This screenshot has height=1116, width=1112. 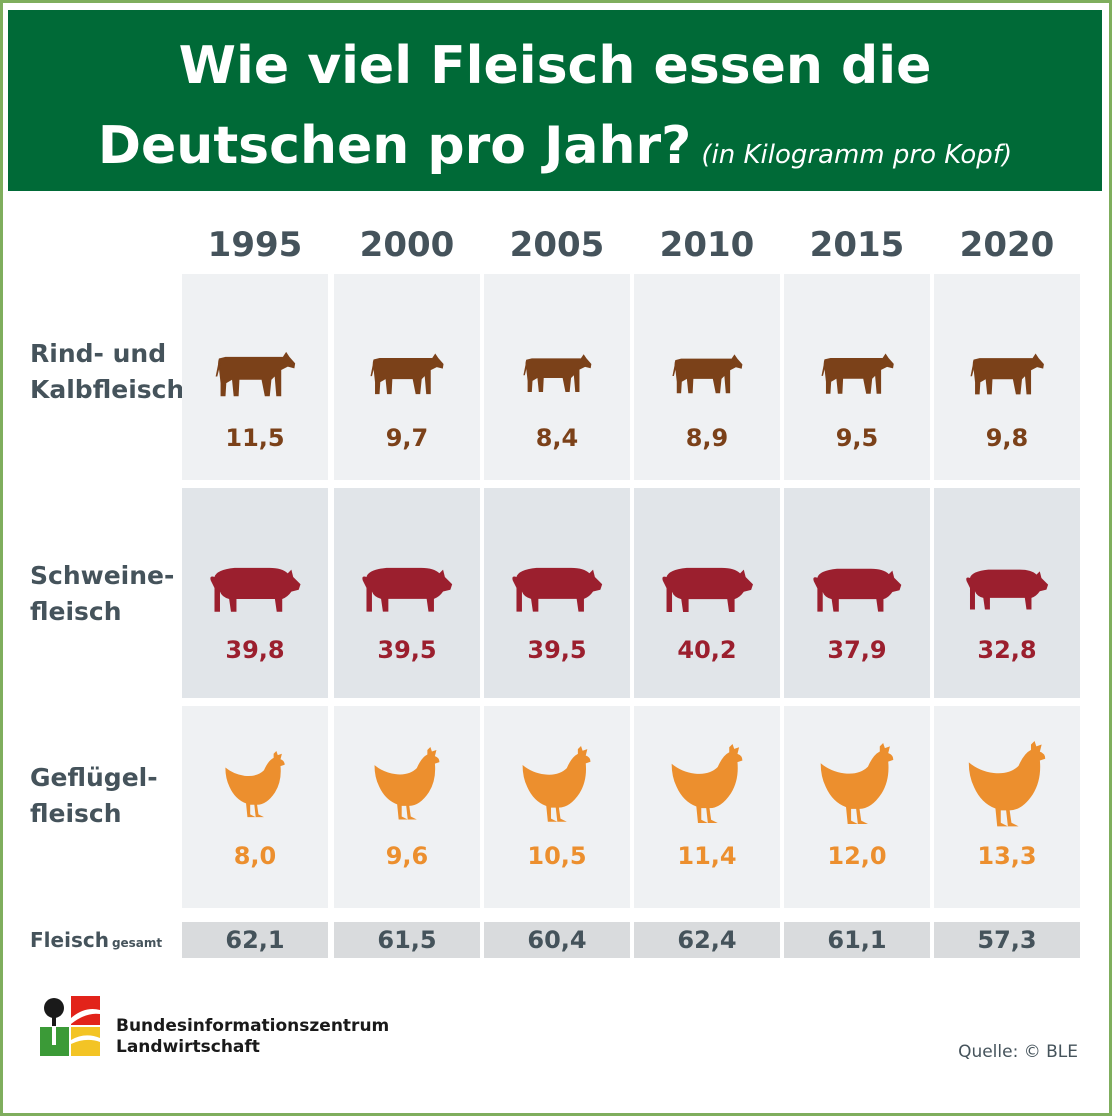 What do you see at coordinates (707, 856) in the screenshot?
I see `value-label: 11,4` at bounding box center [707, 856].